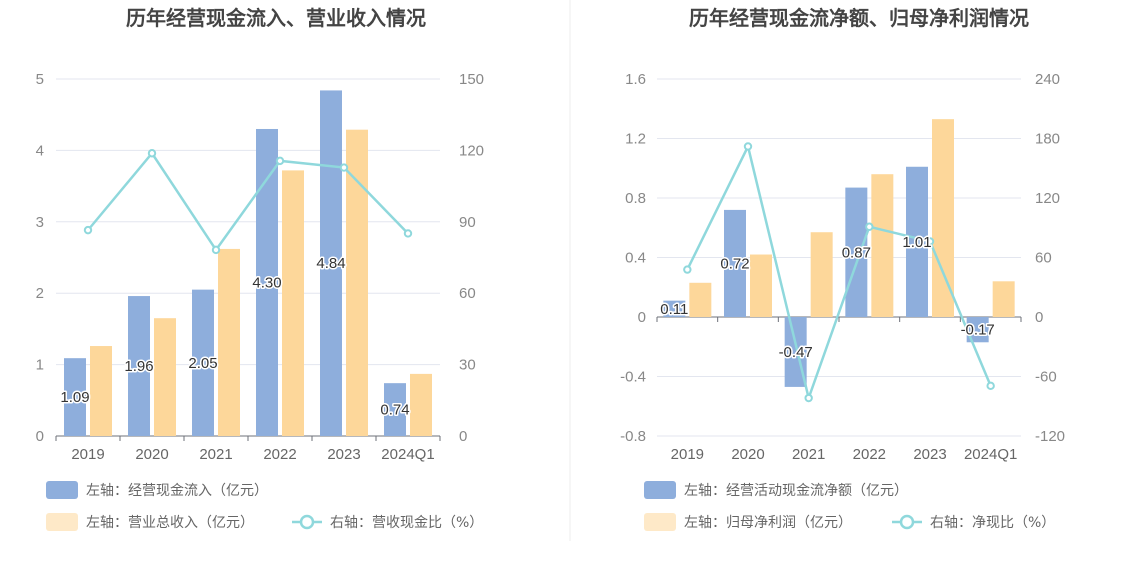 This screenshot has width=1134, height=582. Describe the element at coordinates (635, 198) in the screenshot. I see `chart2-left-tick-label: 0.8` at that location.